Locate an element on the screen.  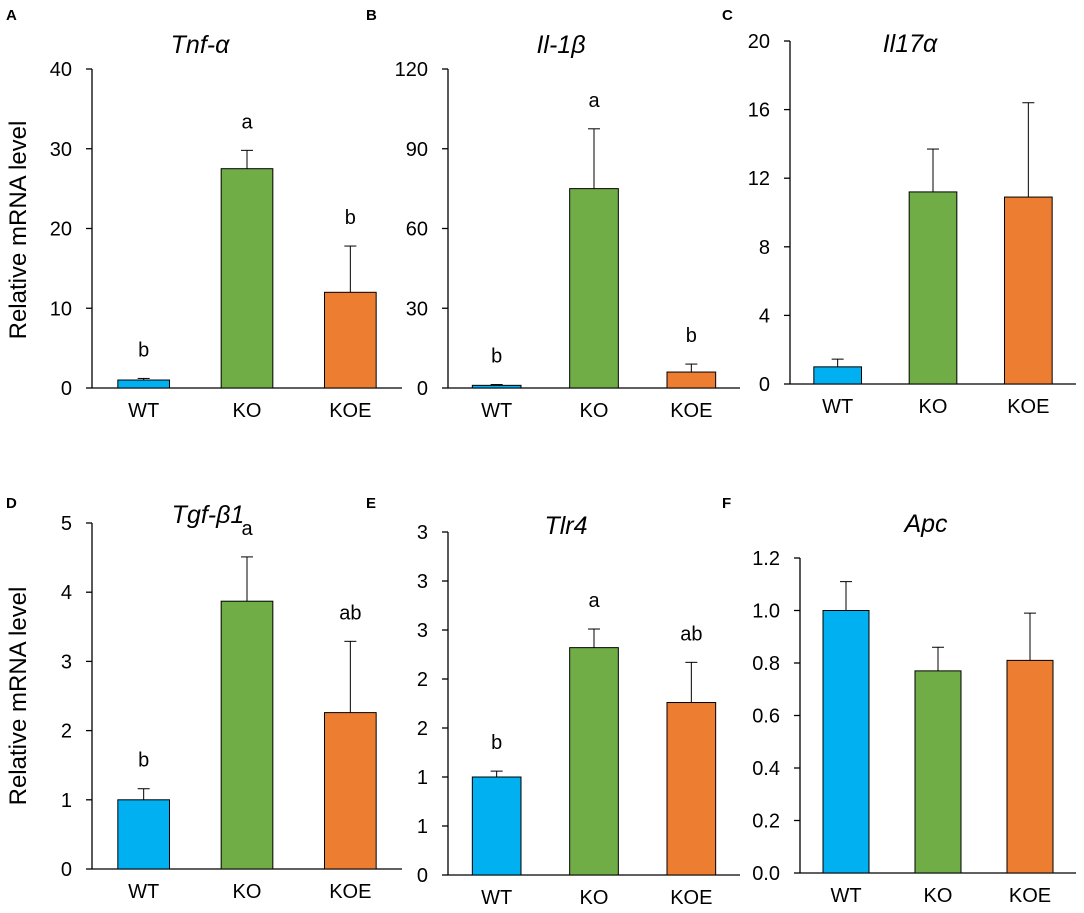
panel-letter: B is located at coordinates (371, 15).